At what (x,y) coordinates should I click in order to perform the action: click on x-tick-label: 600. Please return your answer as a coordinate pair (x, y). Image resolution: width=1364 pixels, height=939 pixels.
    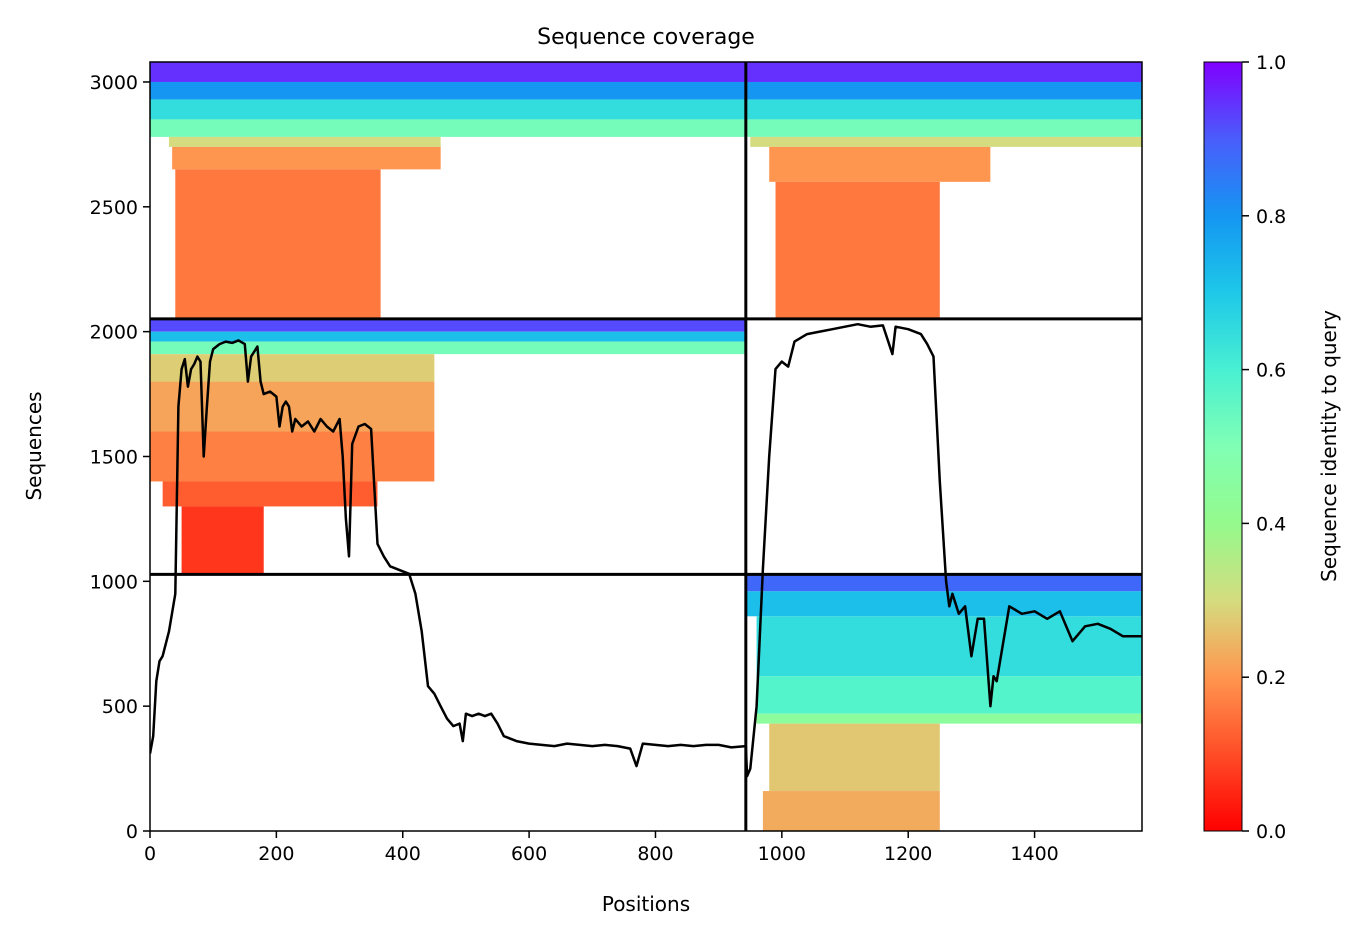
    Looking at the image, I should click on (529, 854).